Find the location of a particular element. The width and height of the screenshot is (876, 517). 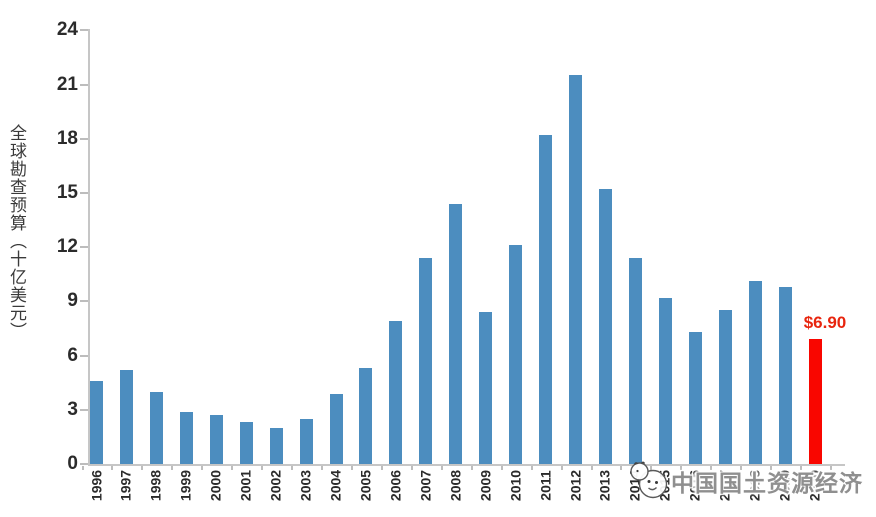

y-axis-tick-label: 18 is located at coordinates (67, 138).